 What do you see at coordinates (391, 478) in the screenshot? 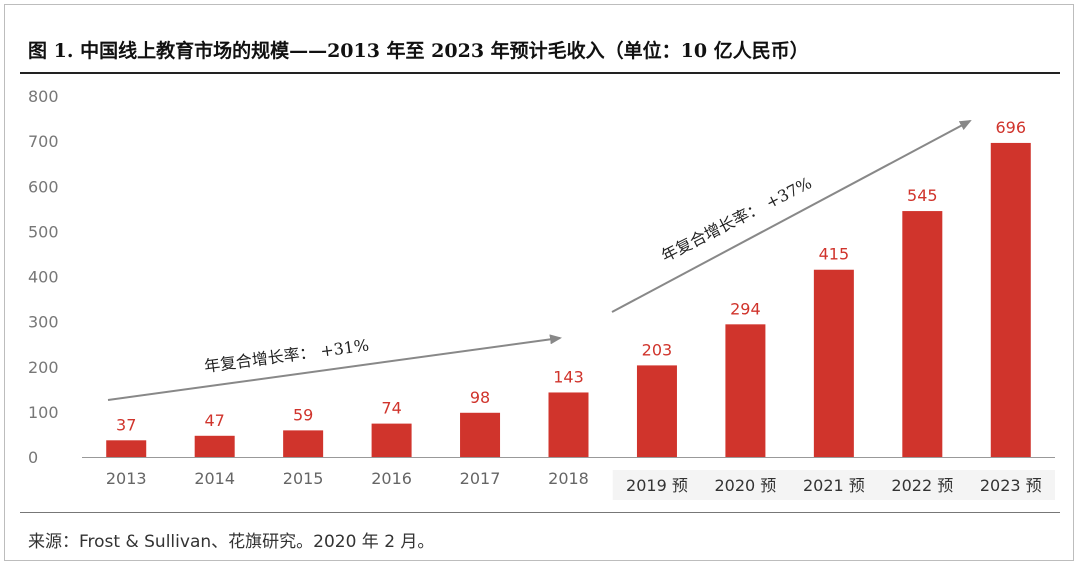
I see `x-tick-label: 2016` at bounding box center [391, 478].